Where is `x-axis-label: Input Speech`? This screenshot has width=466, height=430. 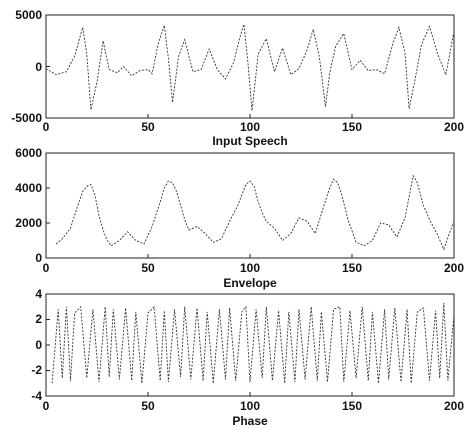 x-axis-label: Input Speech is located at coordinates (249, 141).